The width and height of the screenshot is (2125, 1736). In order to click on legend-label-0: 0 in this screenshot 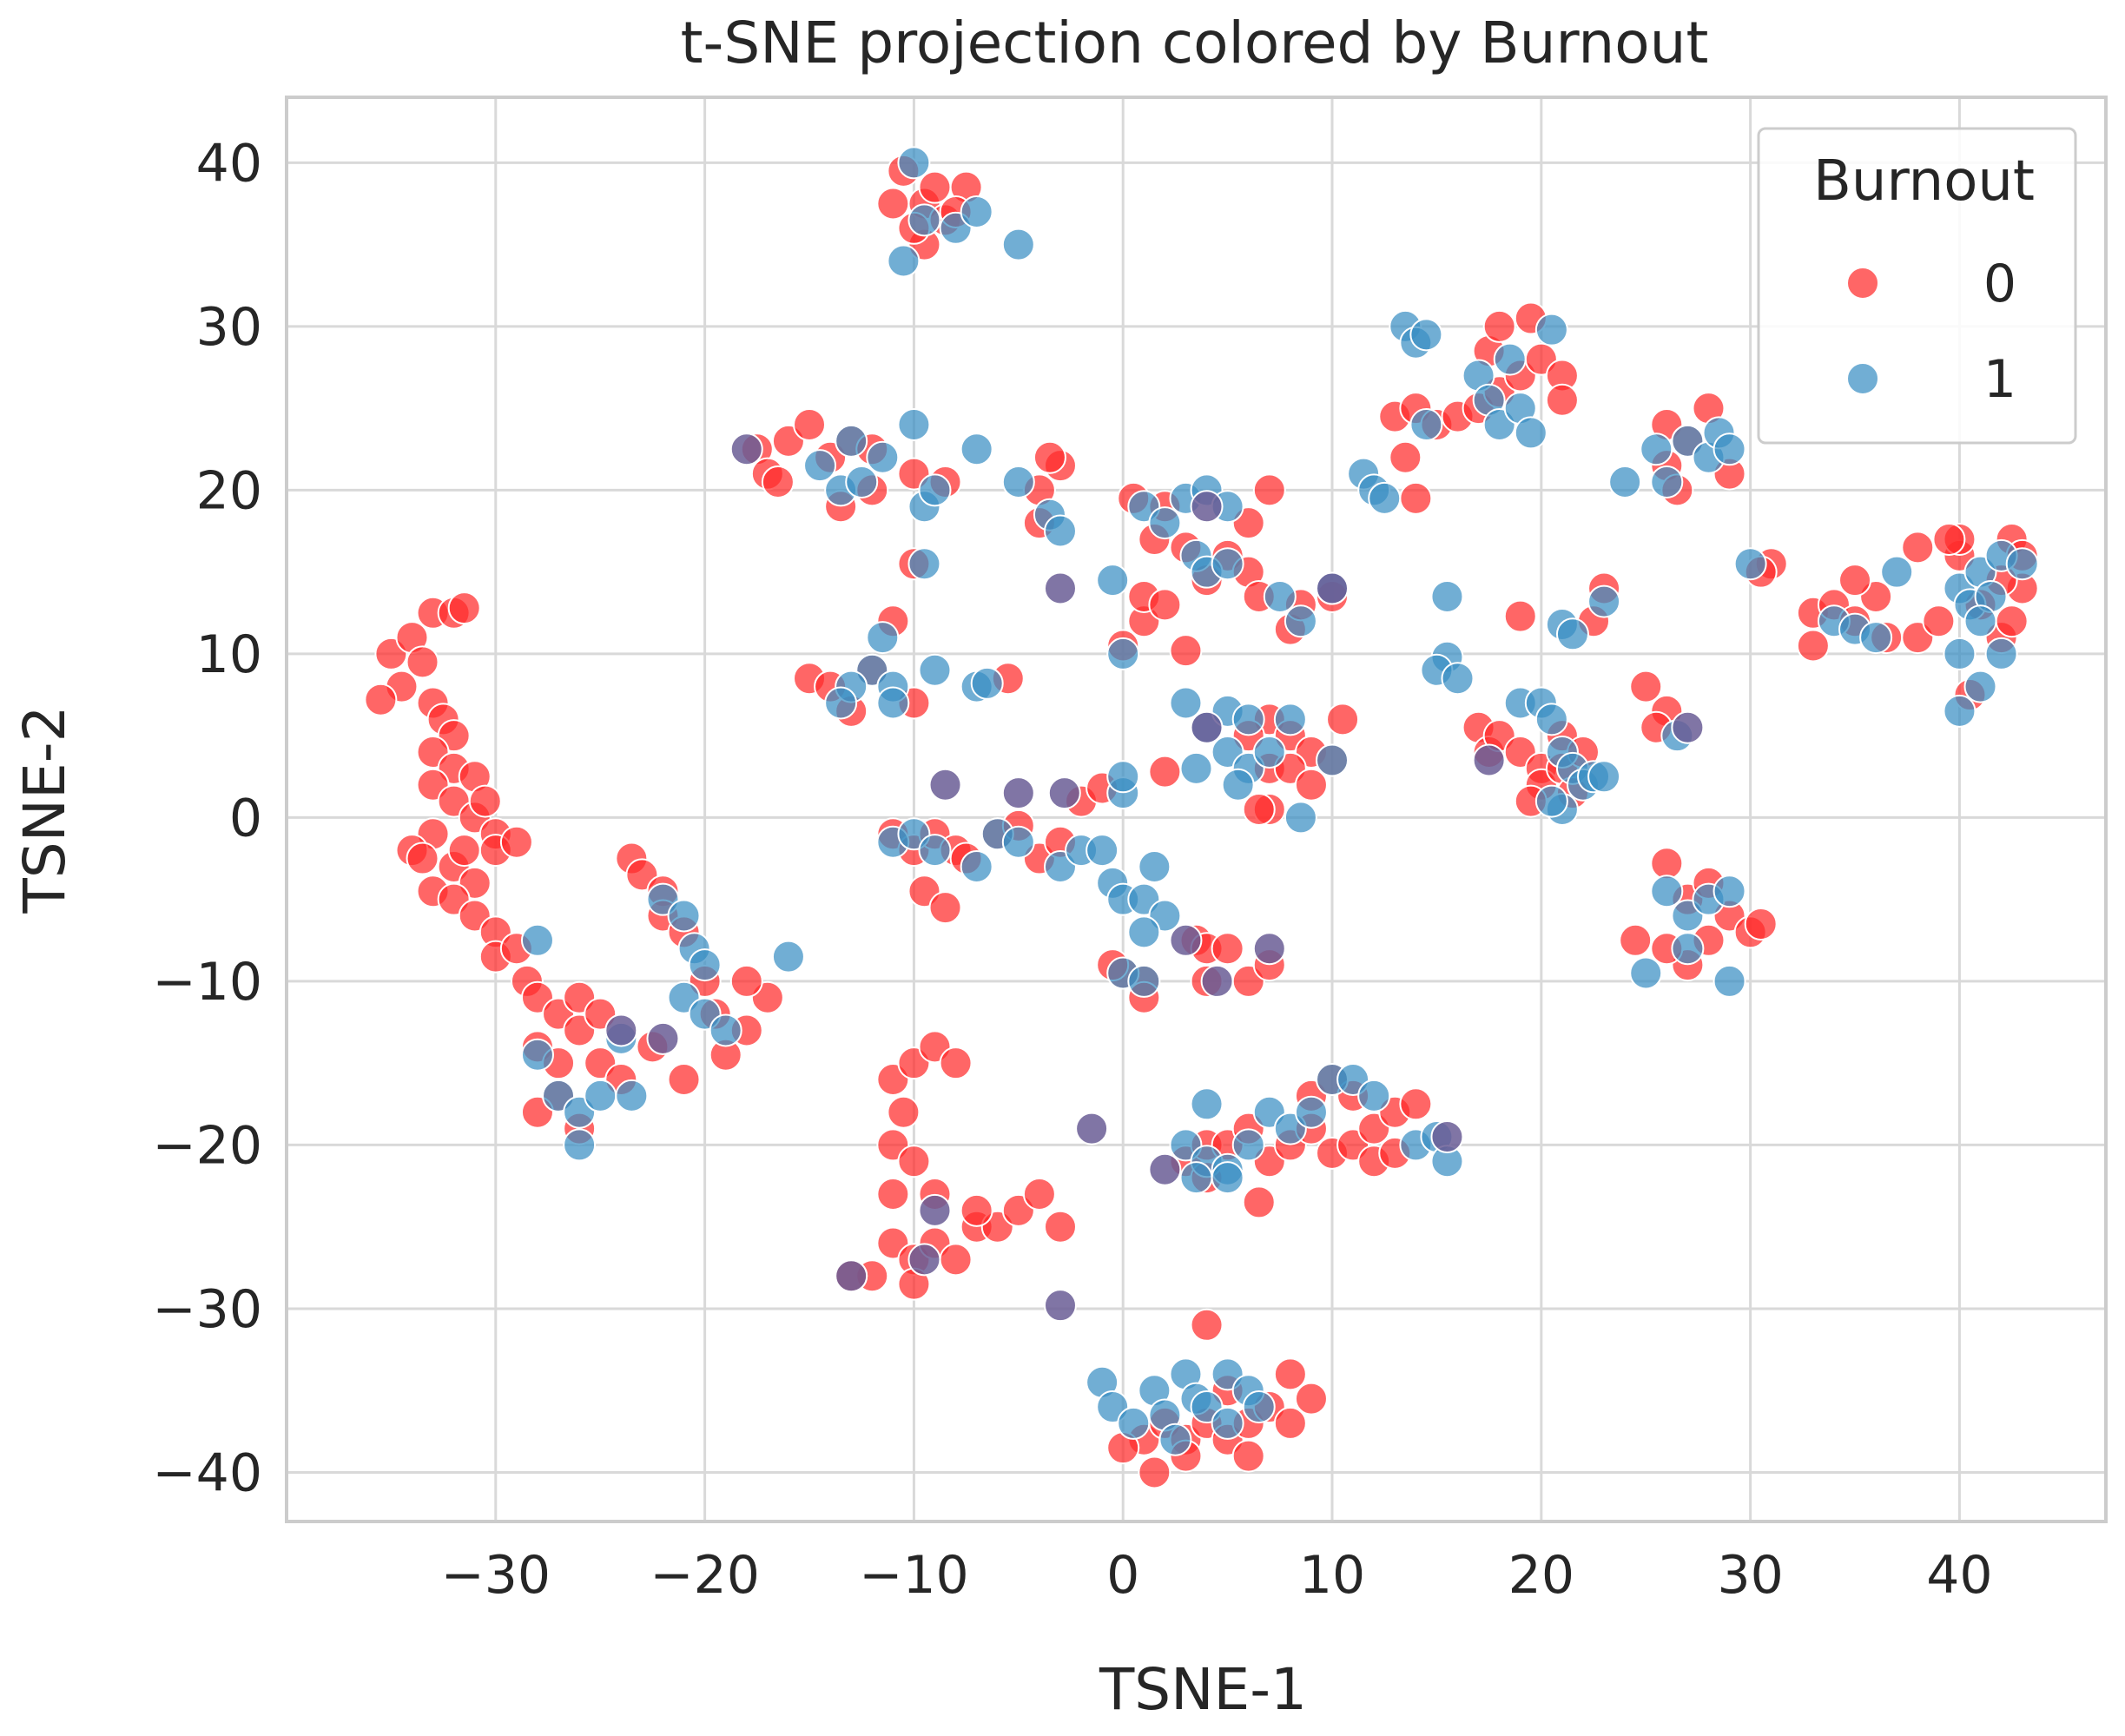, I will do `click(1999, 284)`.